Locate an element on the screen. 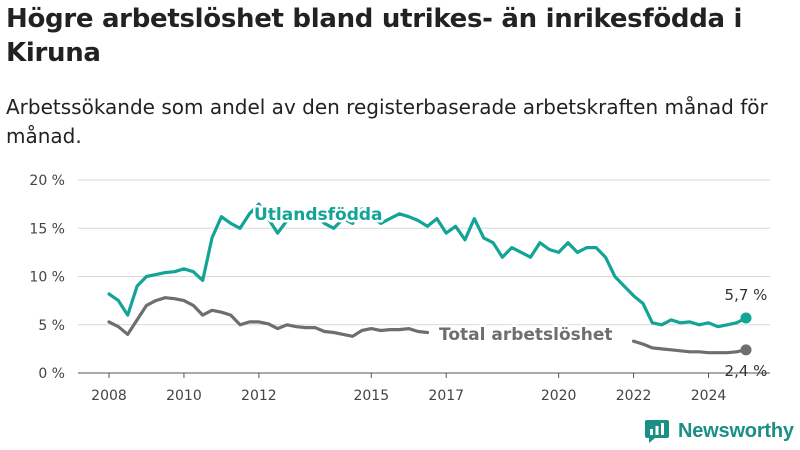 The image size is (800, 450). x-tick-label: 2017 is located at coordinates (446, 396).